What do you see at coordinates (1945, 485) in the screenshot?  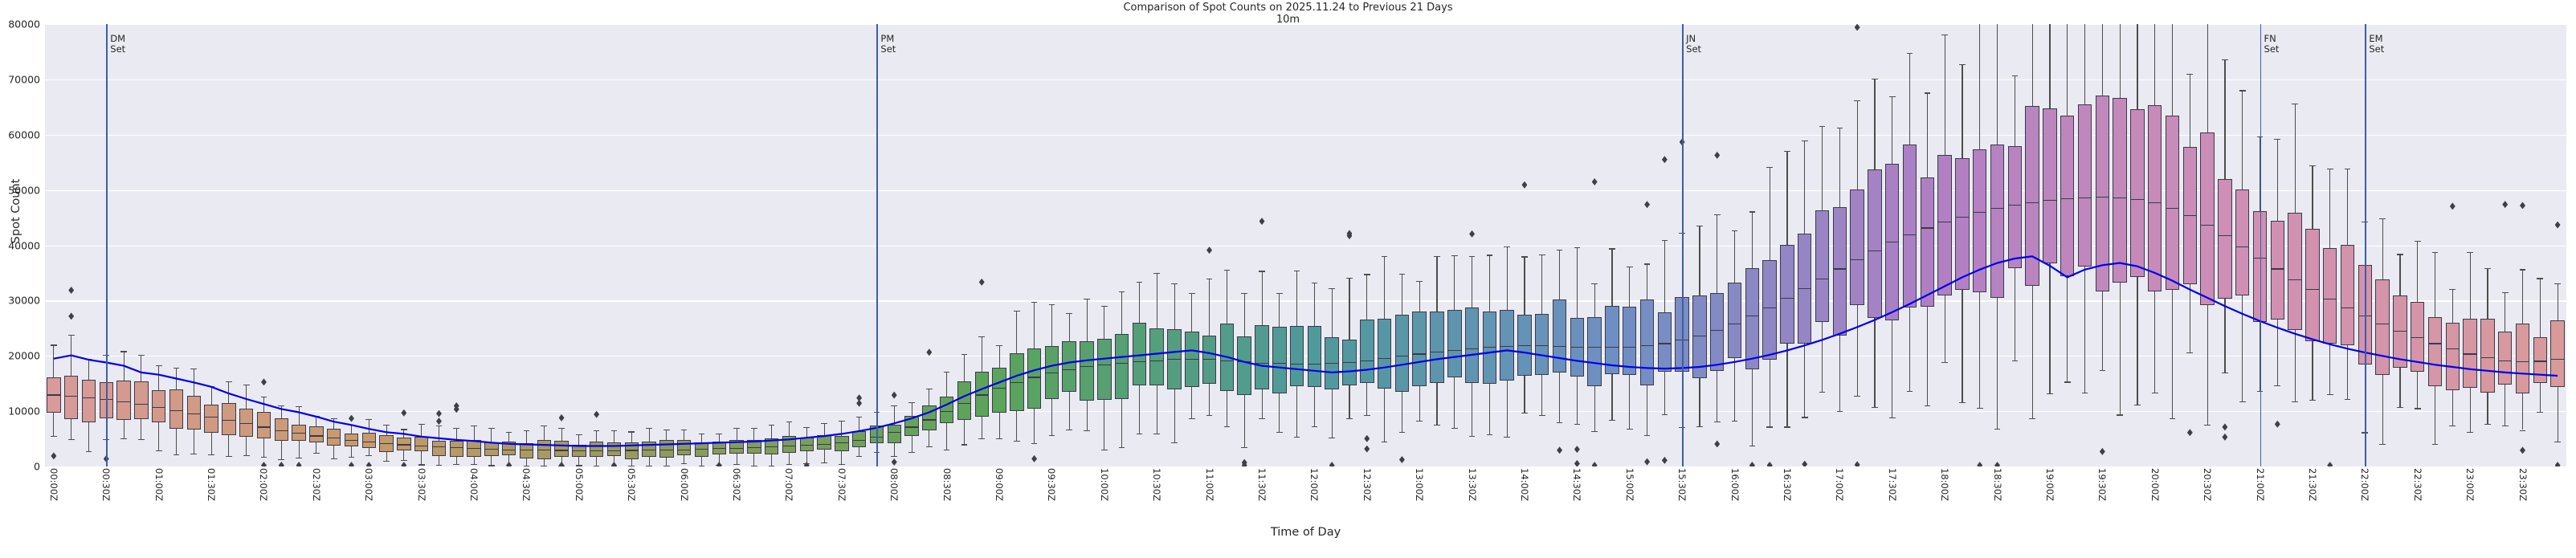 I see `x-tick-label: 18:00Z` at bounding box center [1945, 485].